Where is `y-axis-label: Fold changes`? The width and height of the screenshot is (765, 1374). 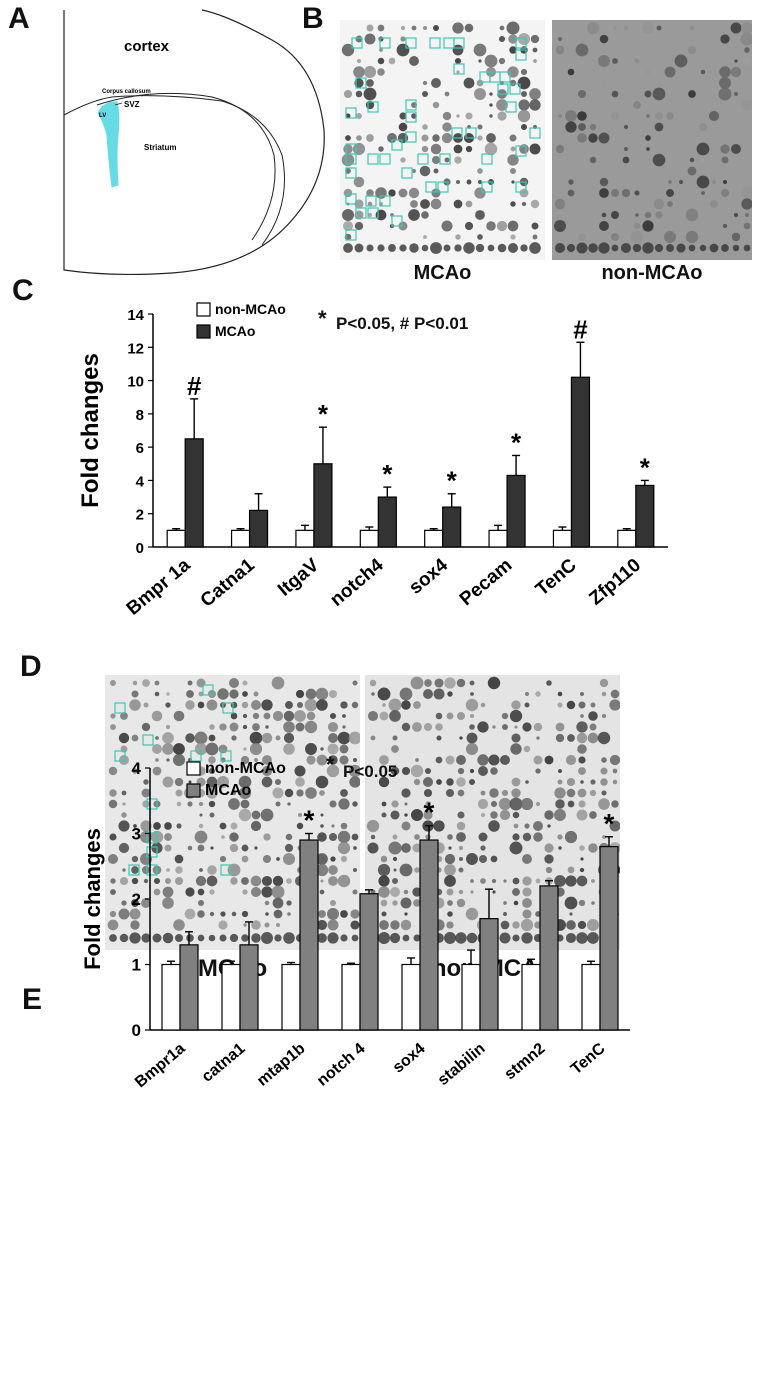
y-axis-label: Fold changes is located at coordinates (92, 899).